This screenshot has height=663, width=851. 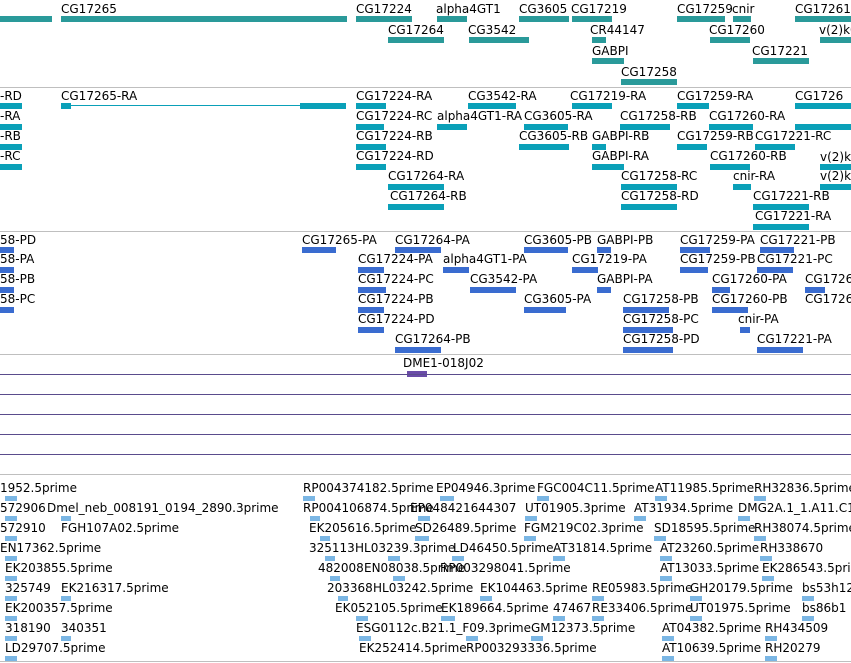 What do you see at coordinates (705, 488) in the screenshot?
I see `est-label: AT11985.5prime` at bounding box center [705, 488].